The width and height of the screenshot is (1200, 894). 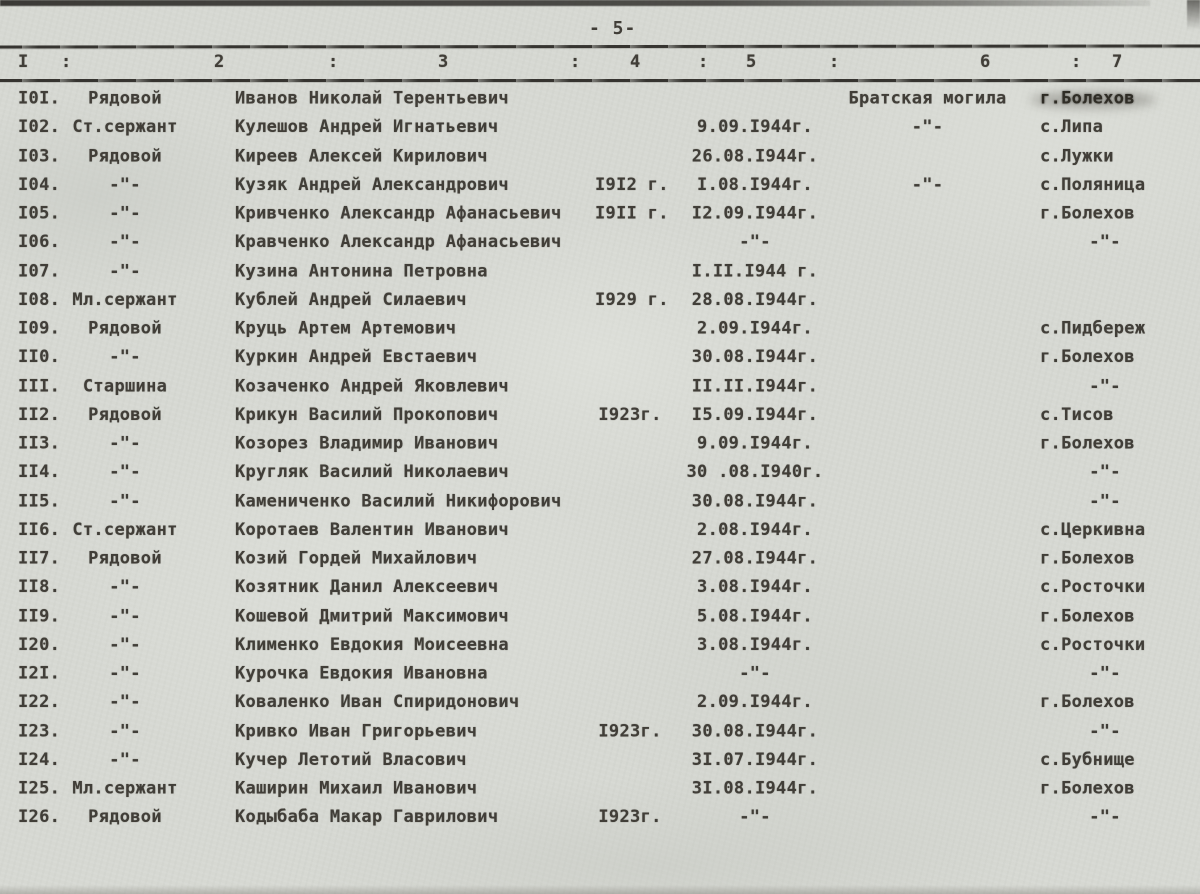 What do you see at coordinates (39, 271) in the screenshot?
I see `cell-number: I07.` at bounding box center [39, 271].